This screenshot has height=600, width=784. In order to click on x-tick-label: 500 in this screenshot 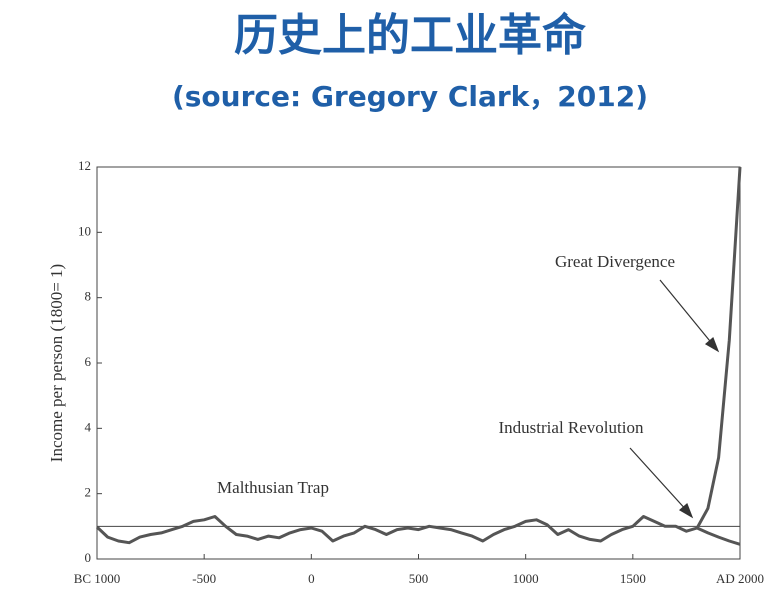, I will do `click(419, 578)`.